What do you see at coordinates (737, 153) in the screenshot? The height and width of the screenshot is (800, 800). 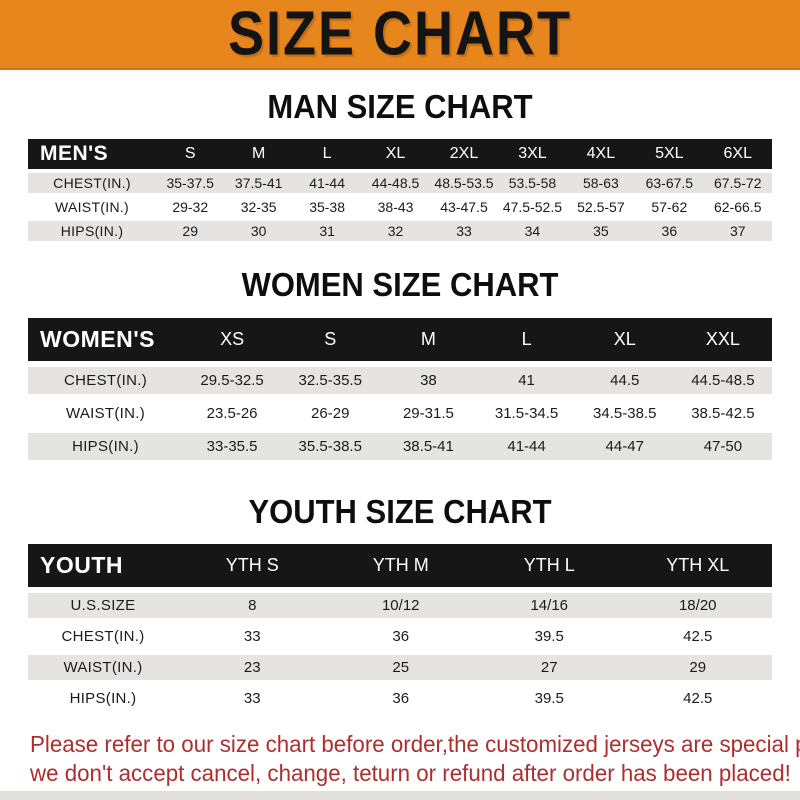 I see `men-col-header: 6XL` at bounding box center [737, 153].